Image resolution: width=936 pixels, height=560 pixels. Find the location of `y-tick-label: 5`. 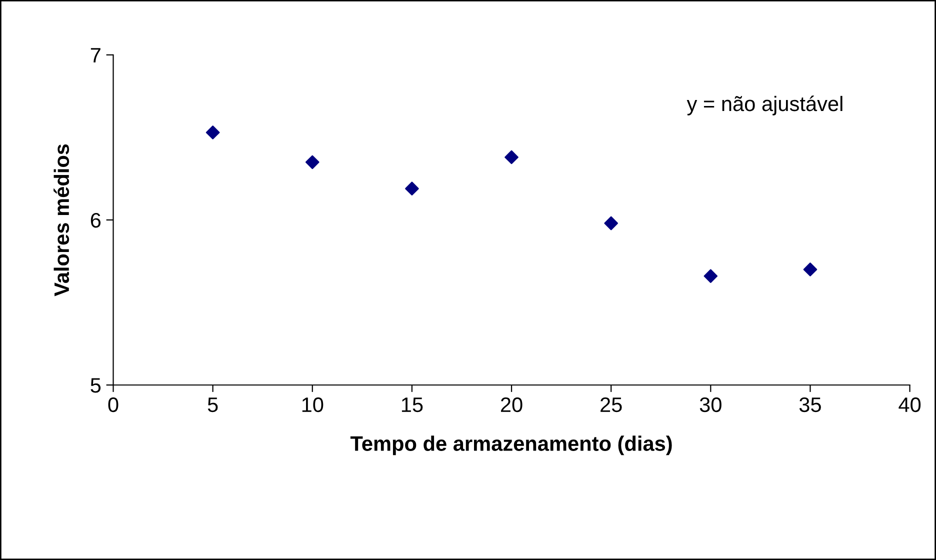

y-tick-label: 5 is located at coordinates (95, 385).